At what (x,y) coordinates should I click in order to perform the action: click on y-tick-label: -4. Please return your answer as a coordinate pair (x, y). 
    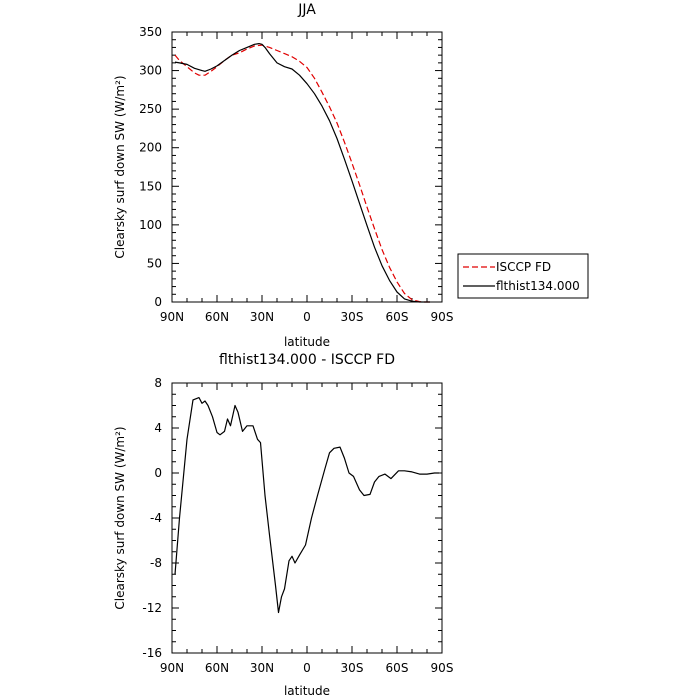
    Looking at the image, I should click on (156, 518).